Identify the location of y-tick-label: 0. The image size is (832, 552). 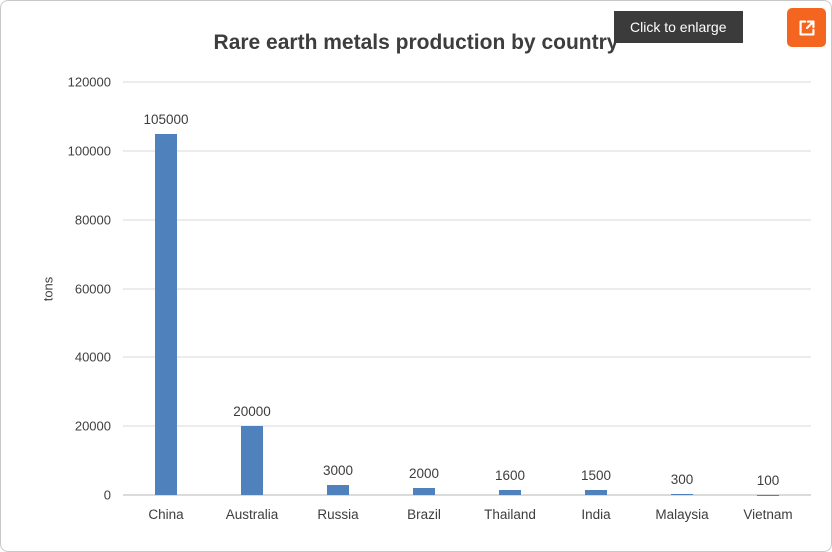
(107, 495).